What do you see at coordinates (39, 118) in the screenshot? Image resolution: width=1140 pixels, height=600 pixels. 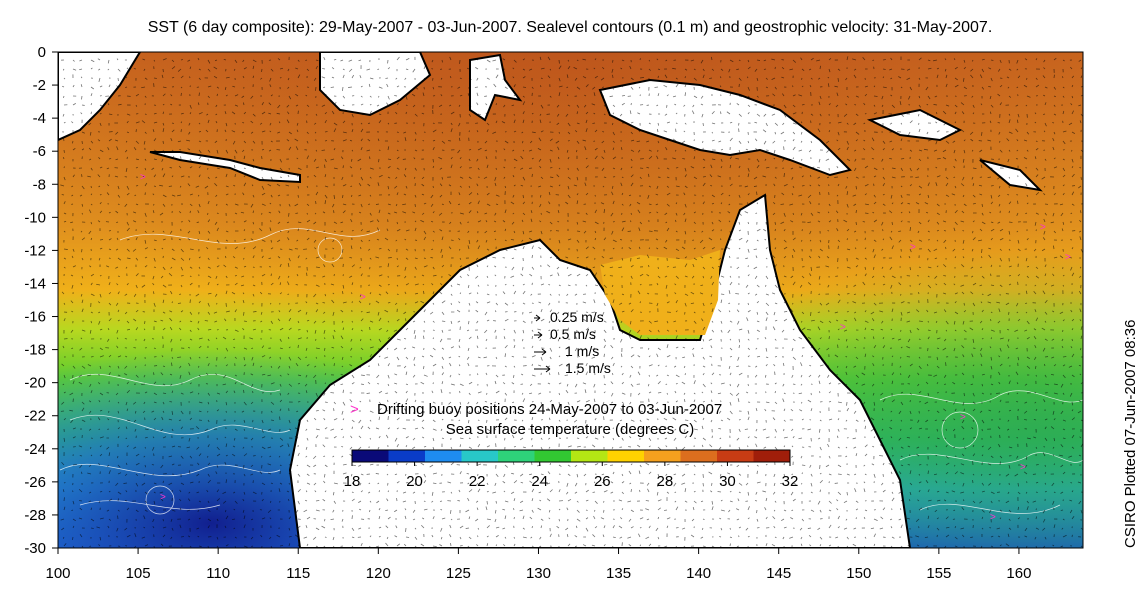 I see `y-tick-label: -4` at bounding box center [39, 118].